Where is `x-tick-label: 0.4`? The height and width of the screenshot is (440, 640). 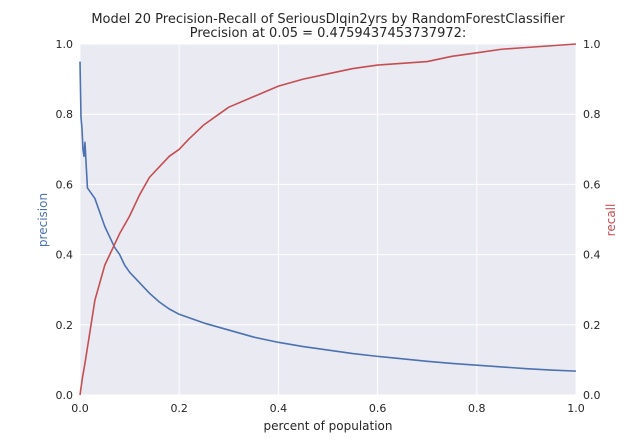
x-tick-label: 0.4 is located at coordinates (279, 408).